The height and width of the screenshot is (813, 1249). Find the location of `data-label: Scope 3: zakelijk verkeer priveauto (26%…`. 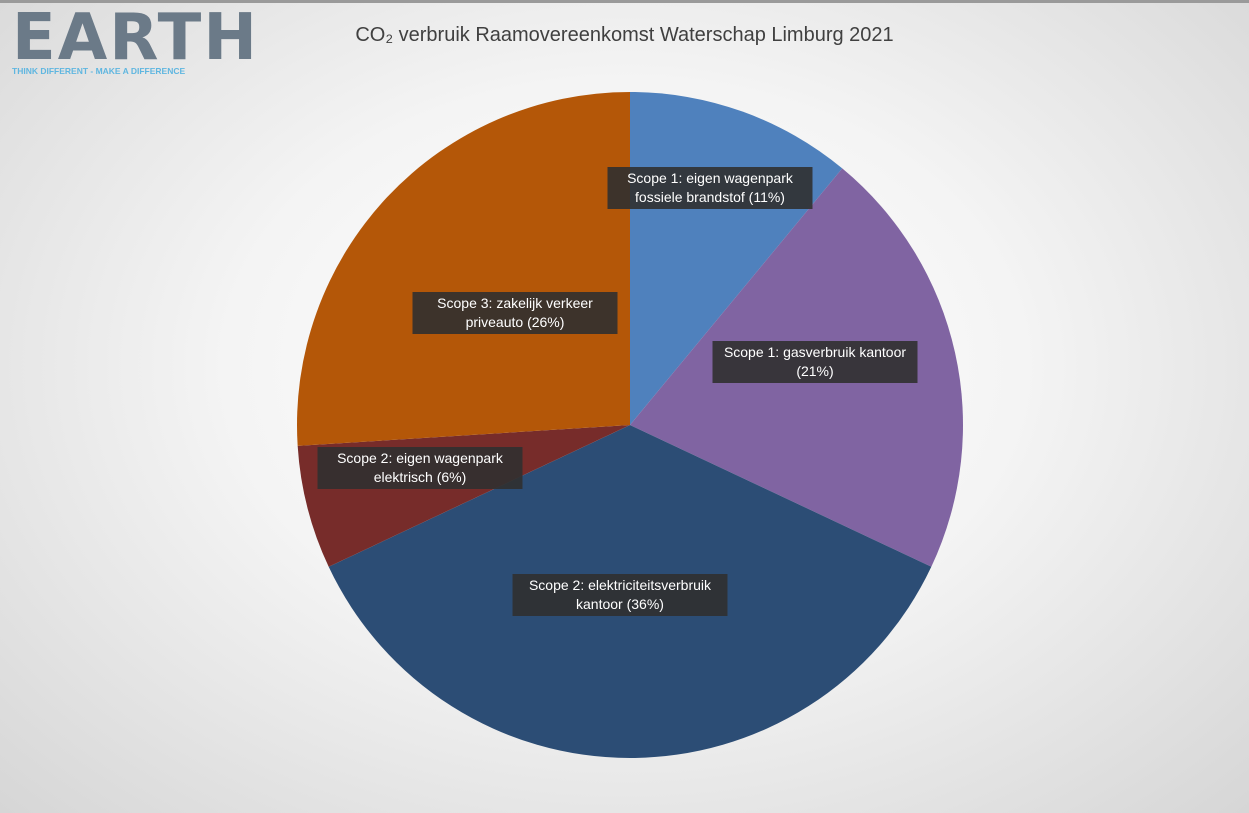

data-label: Scope 3: zakelijk verkeer priveauto (26%… is located at coordinates (515, 313).